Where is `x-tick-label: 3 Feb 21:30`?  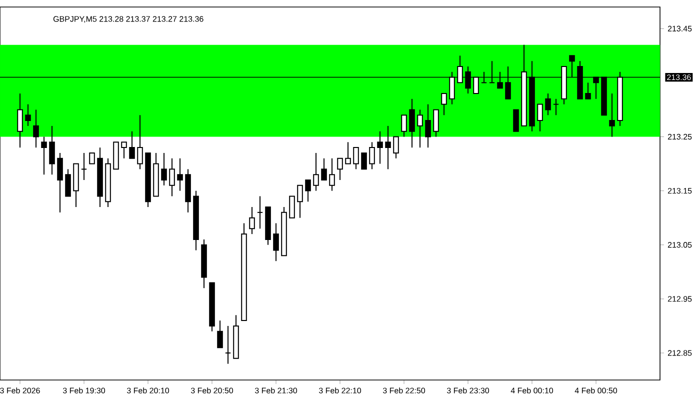 x-tick-label: 3 Feb 21:30 is located at coordinates (276, 391).